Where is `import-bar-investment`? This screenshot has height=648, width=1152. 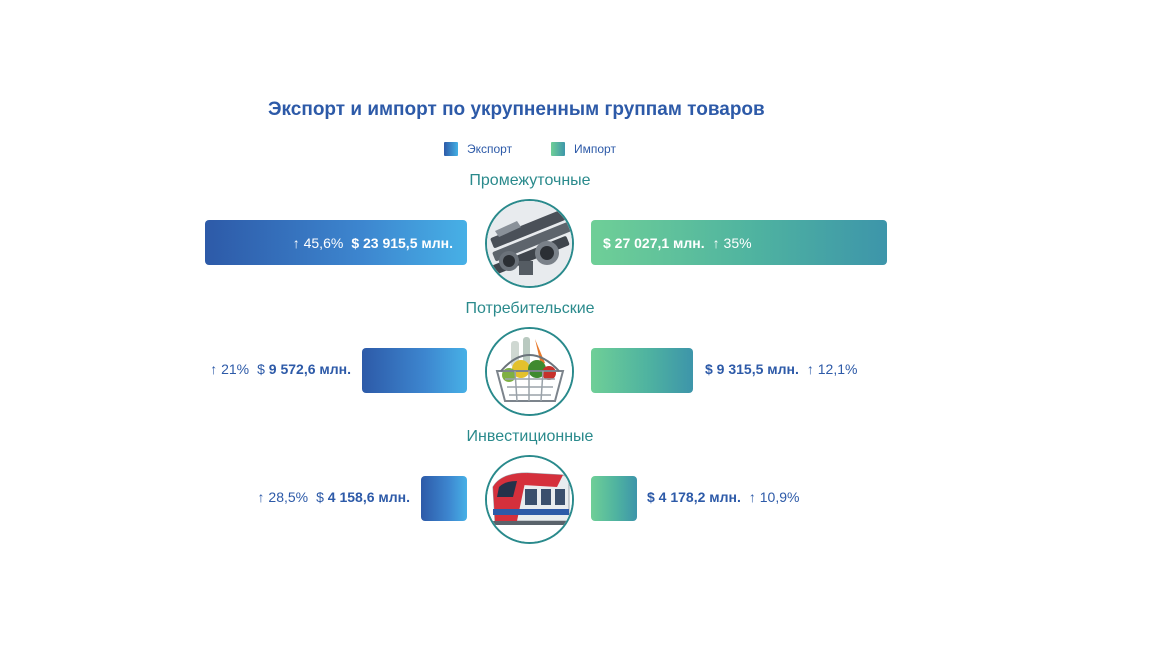 import-bar-investment is located at coordinates (614, 498).